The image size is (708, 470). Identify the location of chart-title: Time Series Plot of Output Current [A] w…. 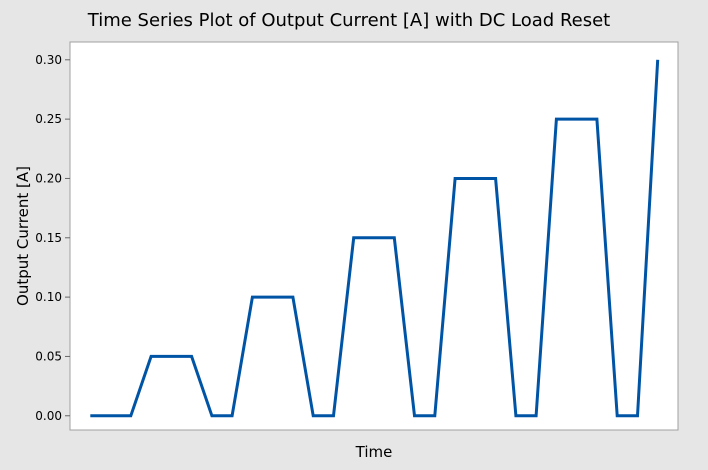
(348, 20).